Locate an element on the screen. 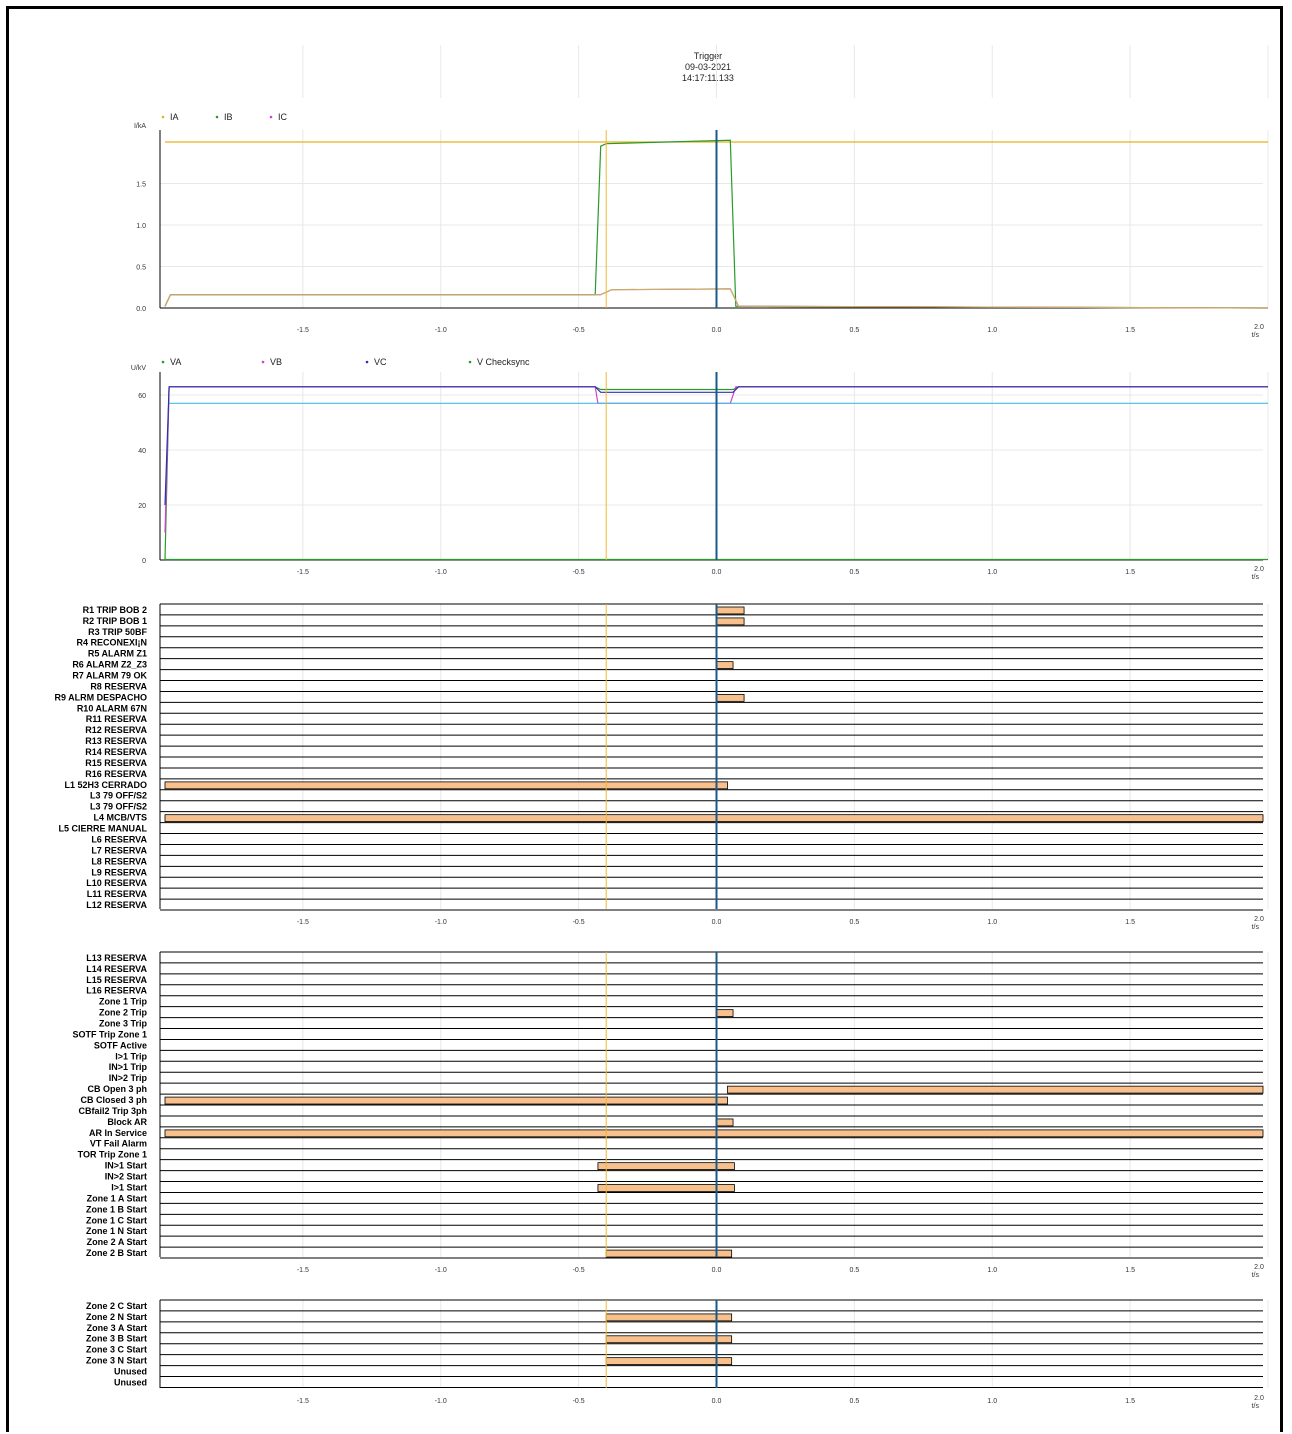 The width and height of the screenshot is (1292, 1434). signal-label: VT Fail Alarm is located at coordinates (118, 1144).